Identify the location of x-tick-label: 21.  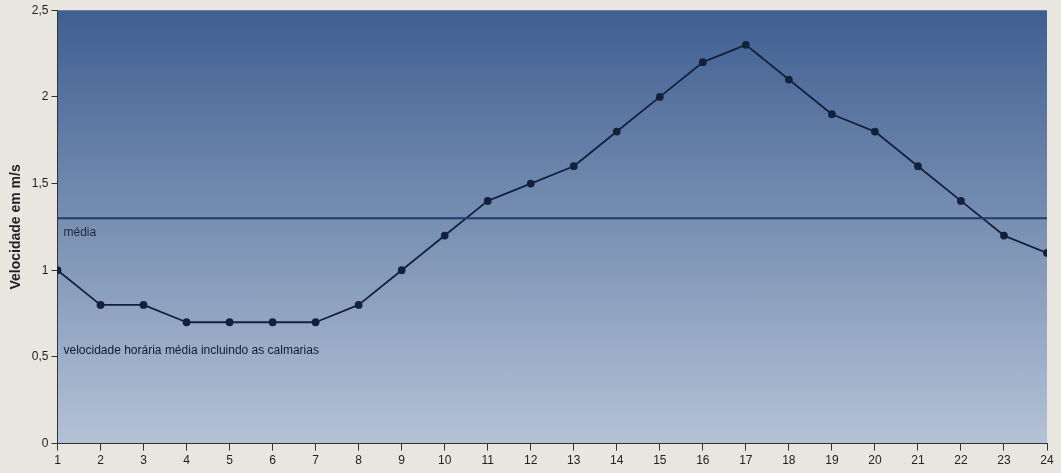
(918, 460).